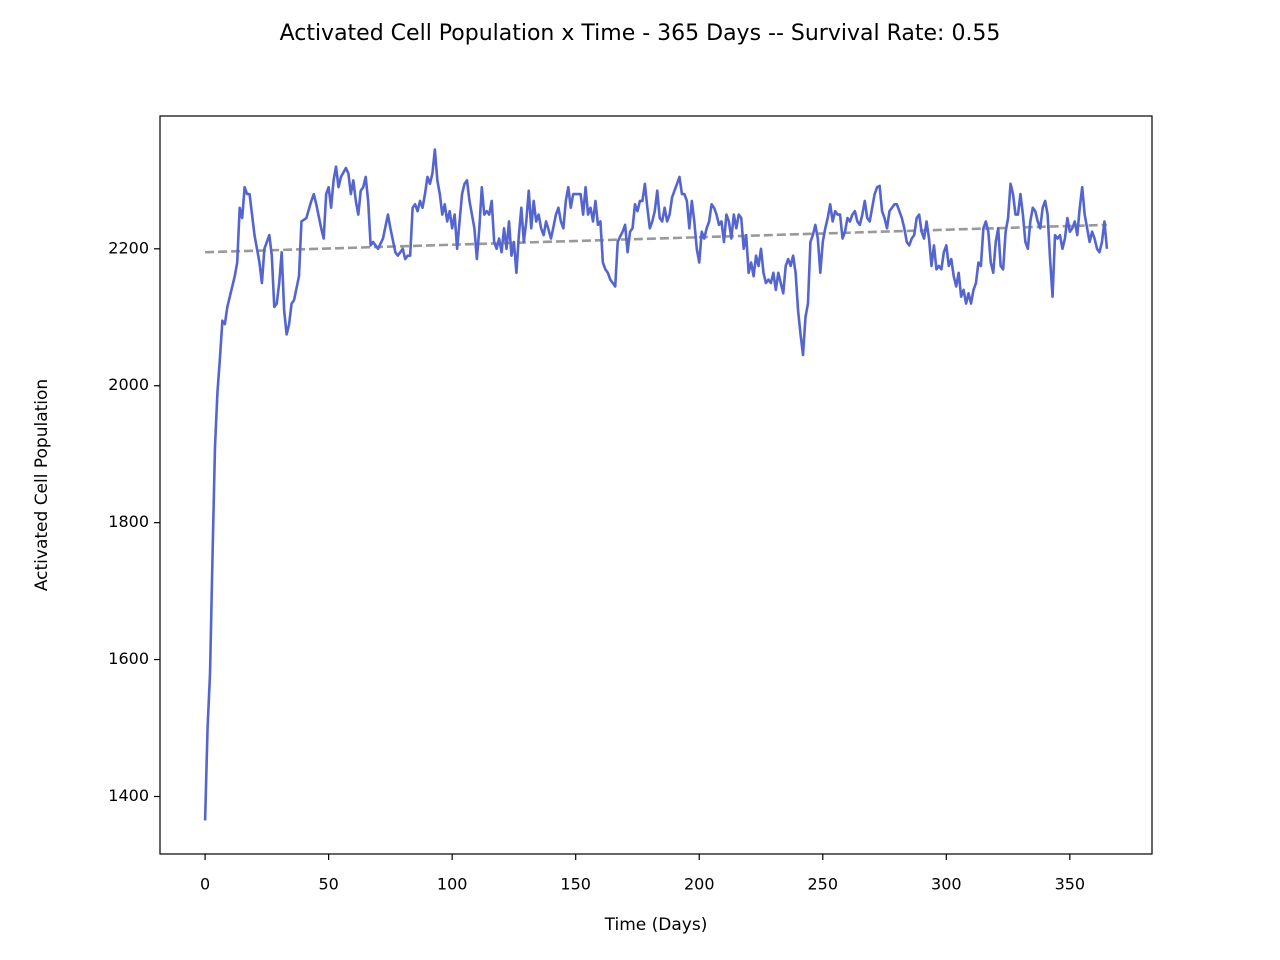  I want to click on y-tick-label: 2200, so click(128, 247).